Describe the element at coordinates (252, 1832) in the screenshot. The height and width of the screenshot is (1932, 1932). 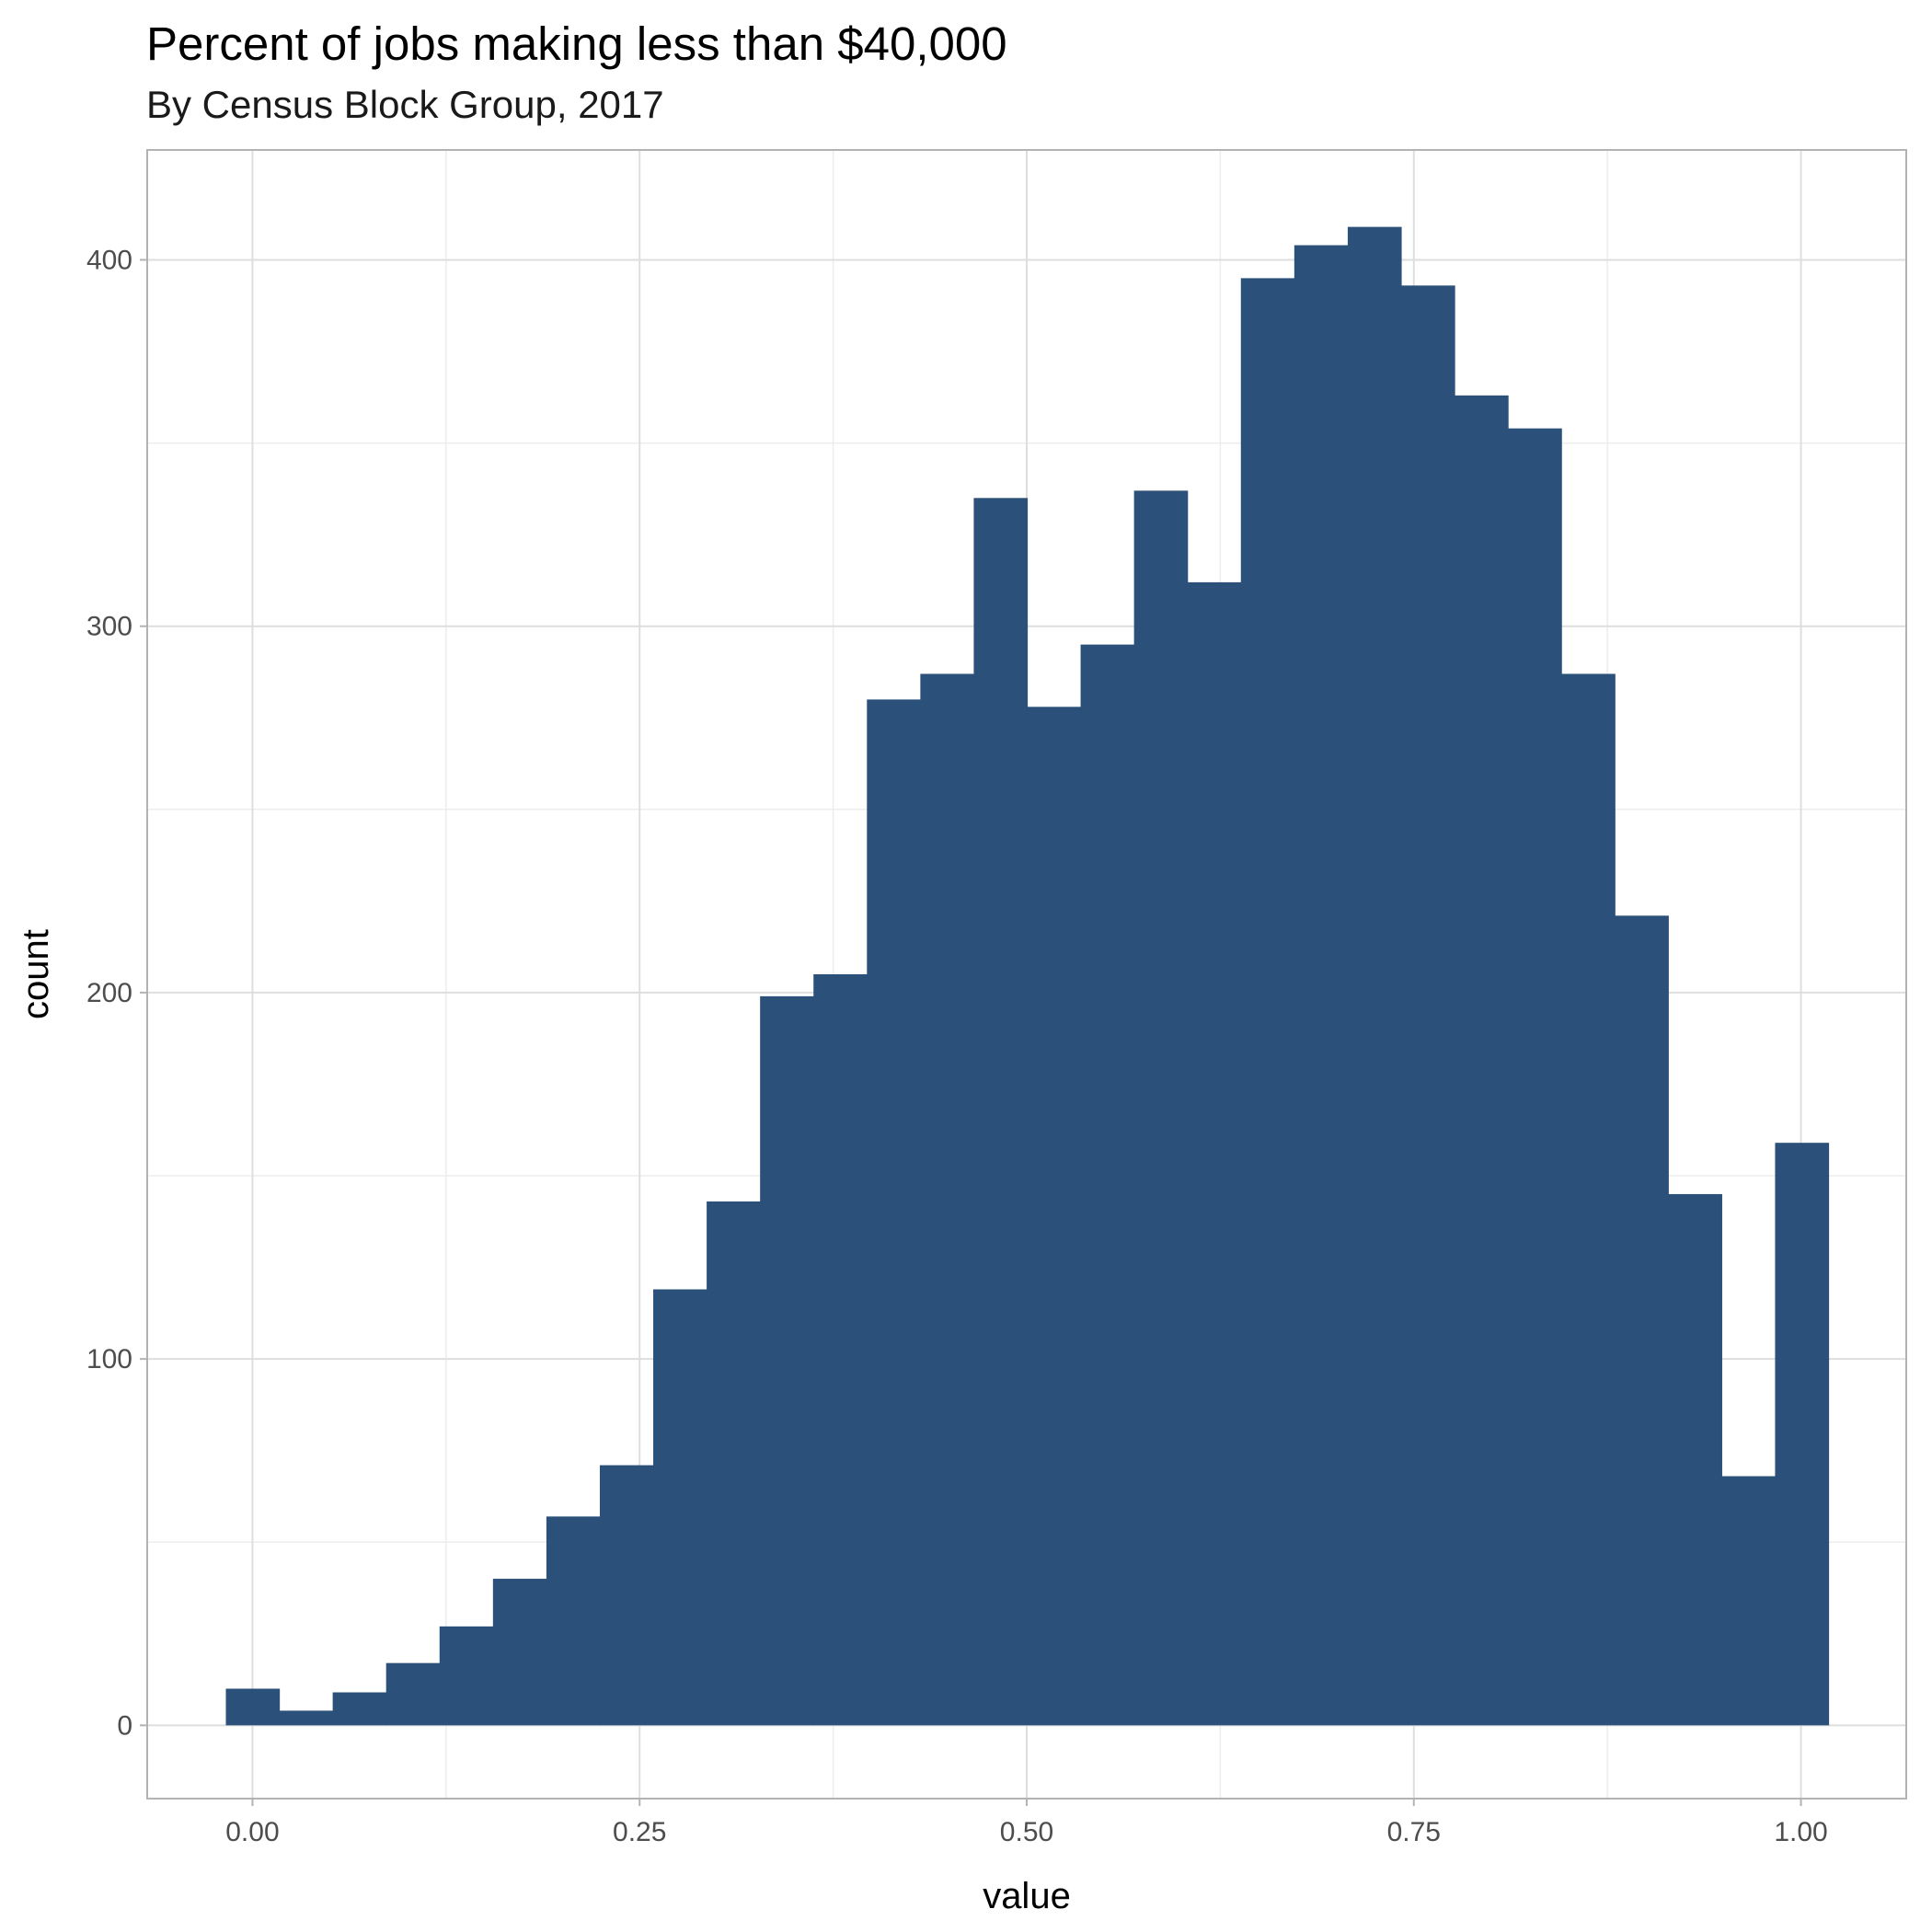
I see `x-tick-label: 0.00` at that location.